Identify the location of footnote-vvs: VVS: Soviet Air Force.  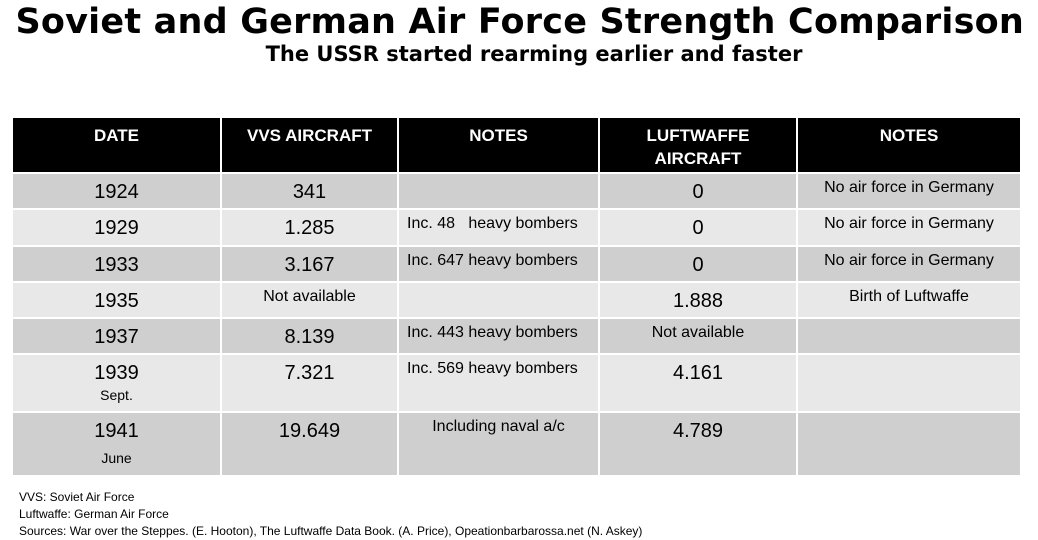
(77, 497).